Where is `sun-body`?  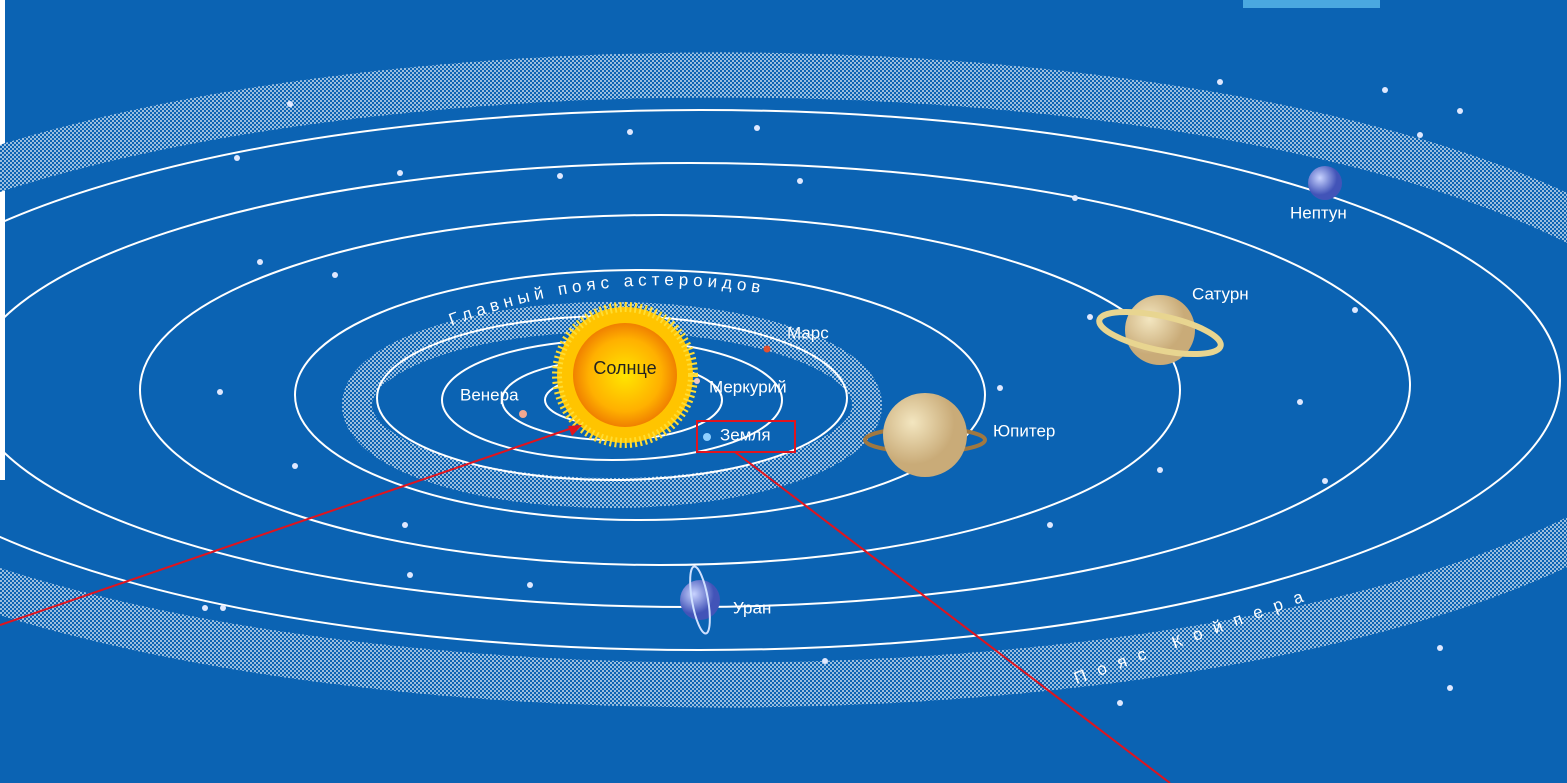
sun-body is located at coordinates (625, 375).